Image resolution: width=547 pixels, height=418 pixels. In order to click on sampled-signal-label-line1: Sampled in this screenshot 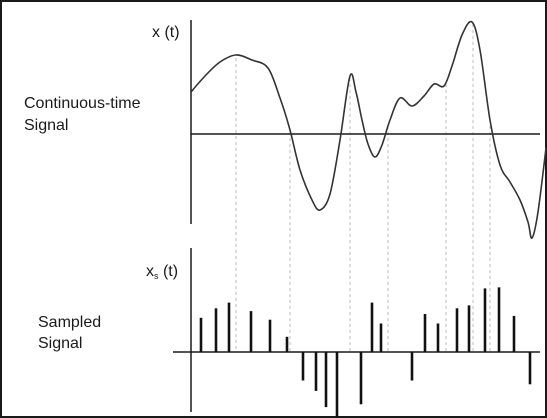, I will do `click(70, 322)`.